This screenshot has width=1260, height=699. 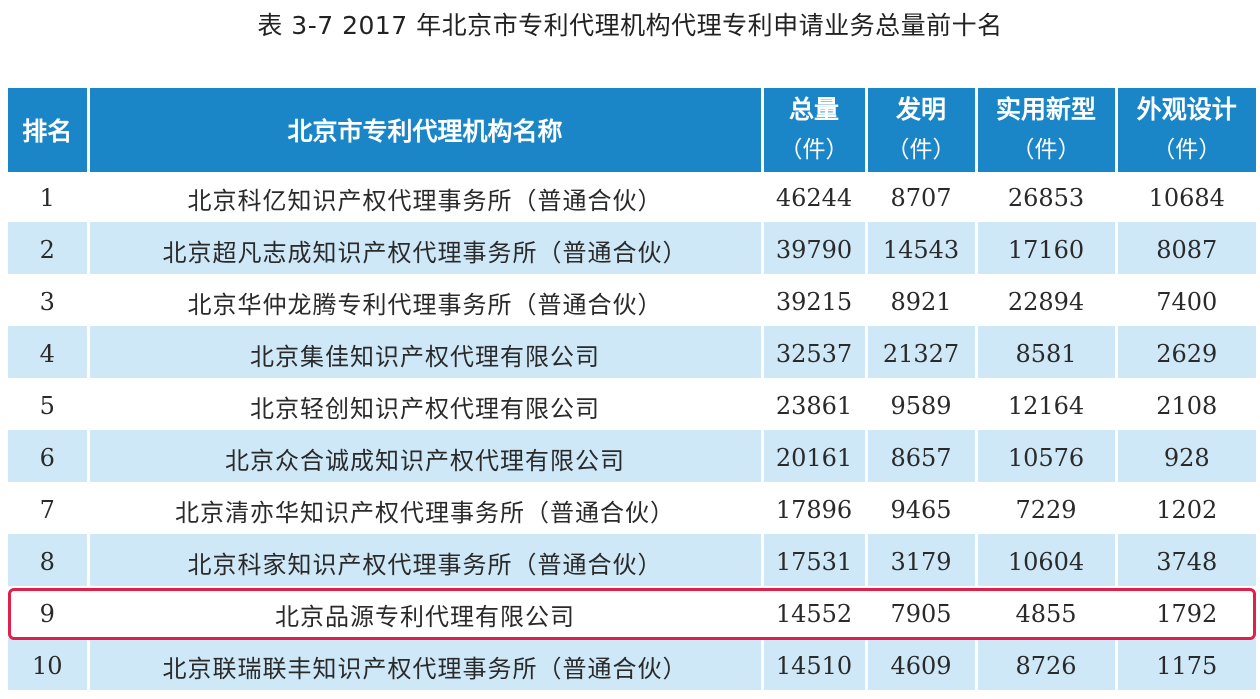 I want to click on cell-rank: 1, so click(x=49, y=198).